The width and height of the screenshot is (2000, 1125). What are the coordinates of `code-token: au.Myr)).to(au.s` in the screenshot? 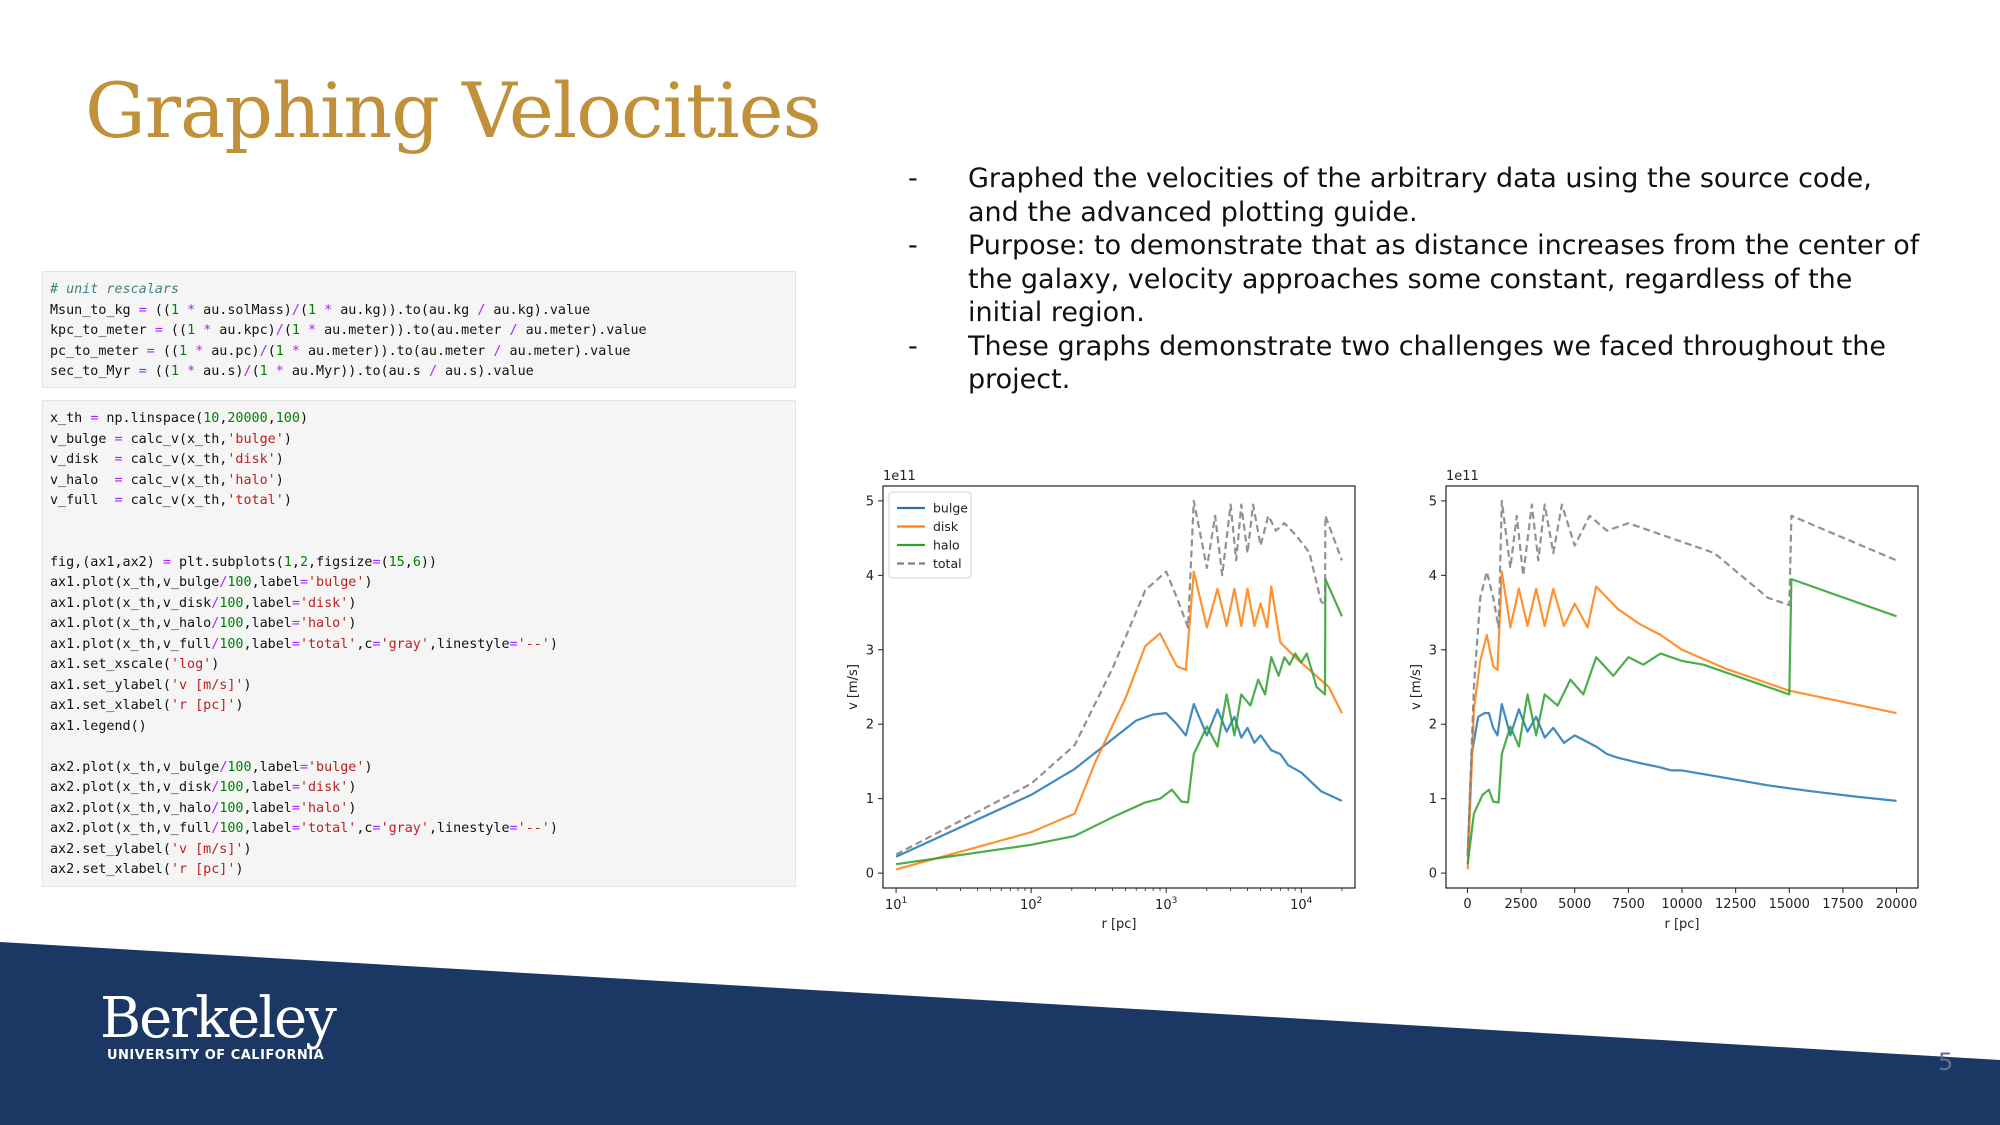 It's located at (356, 371).